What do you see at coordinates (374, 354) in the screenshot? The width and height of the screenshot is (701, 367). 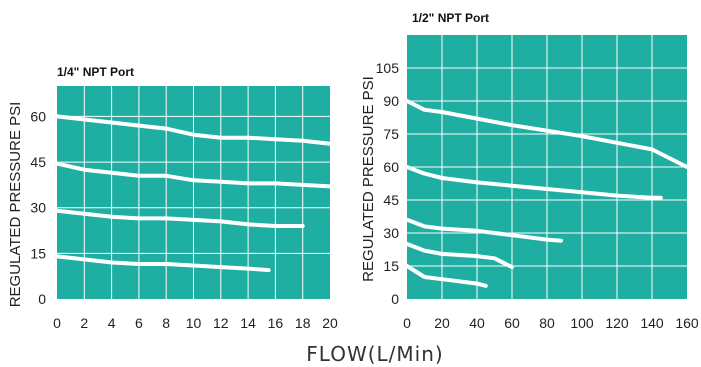 I see `x-axis-label: FLOW(L/Min)` at bounding box center [374, 354].